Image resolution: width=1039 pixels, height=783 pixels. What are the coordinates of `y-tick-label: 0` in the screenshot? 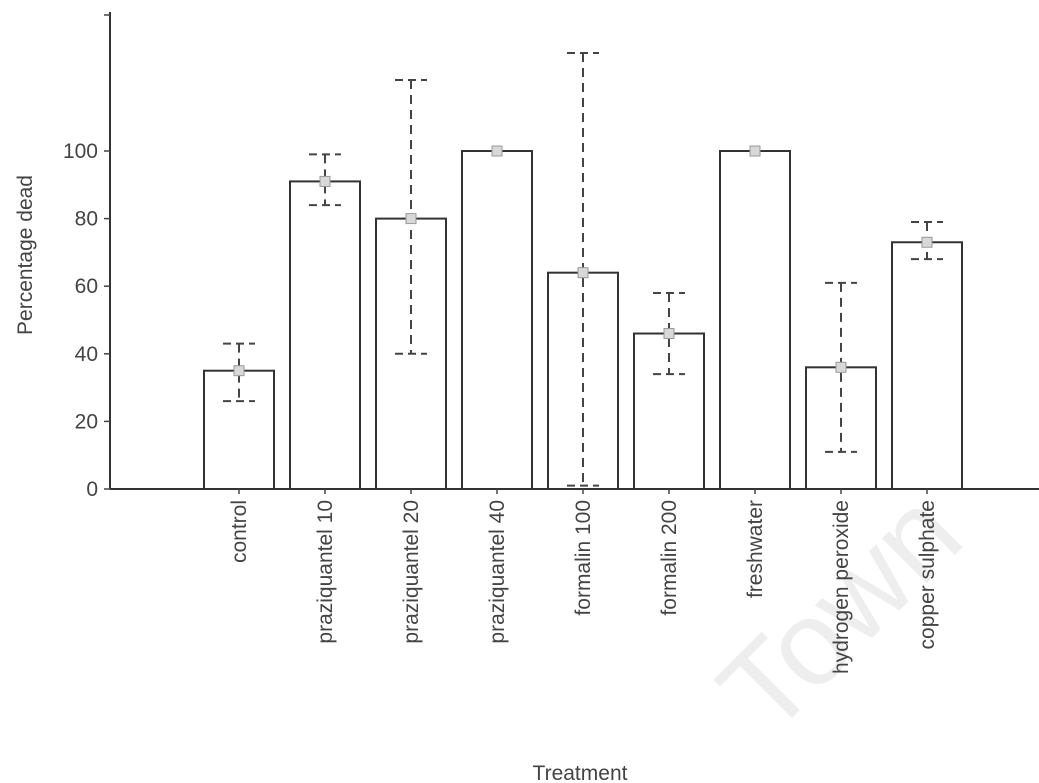 It's located at (92, 489).